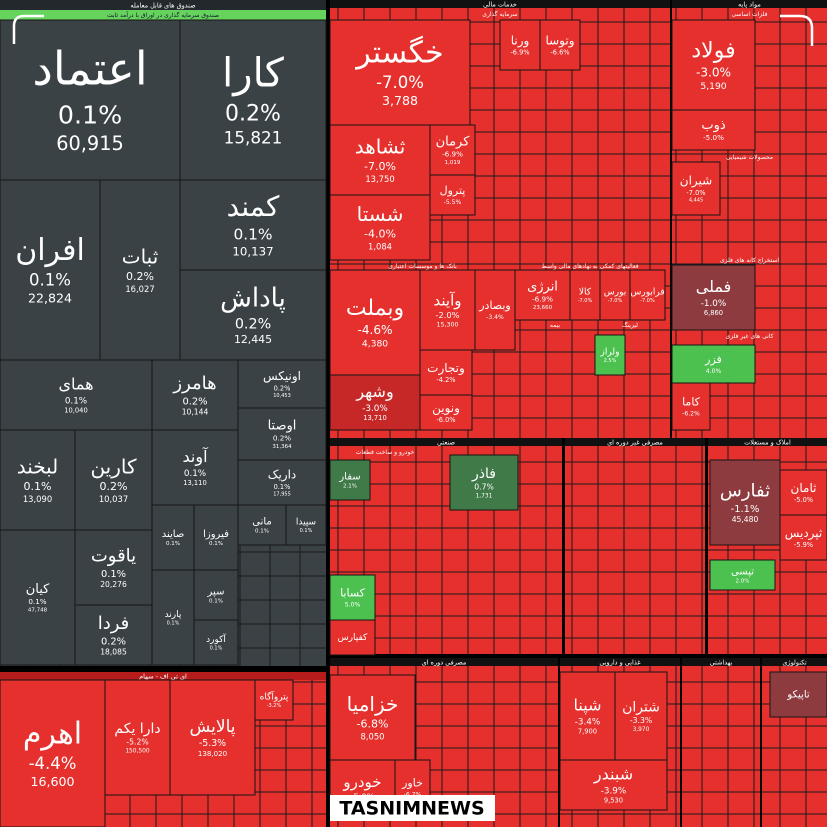 The image size is (827, 827). I want to click on tile-name: پترول, so click(453, 190).